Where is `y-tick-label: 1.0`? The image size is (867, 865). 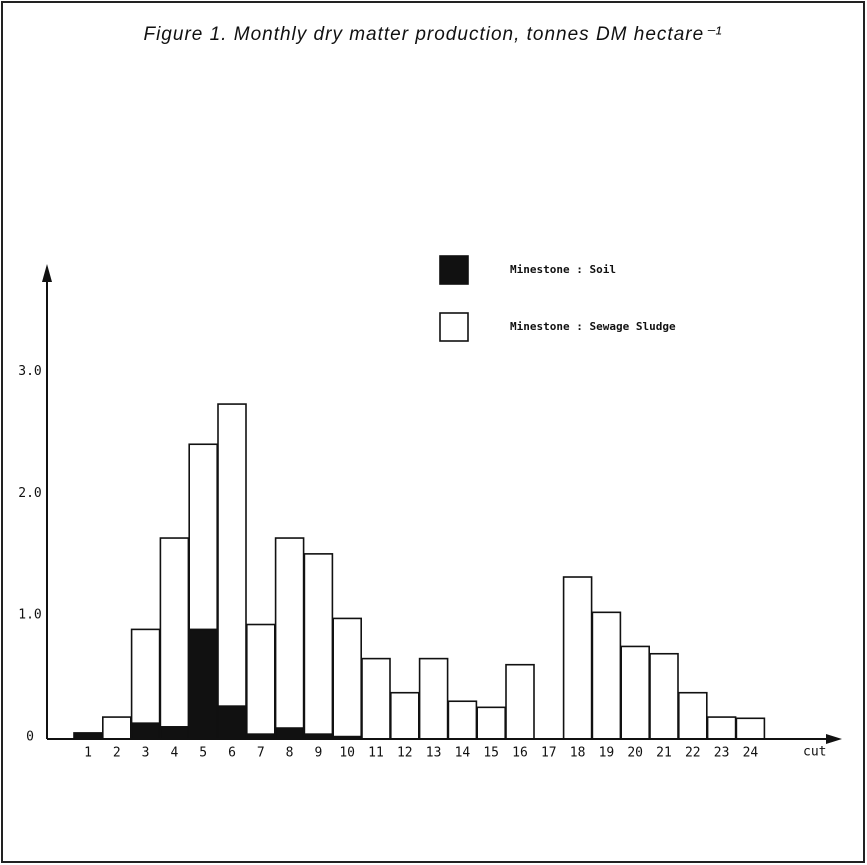
y-tick-label: 1.0 is located at coordinates (29, 615).